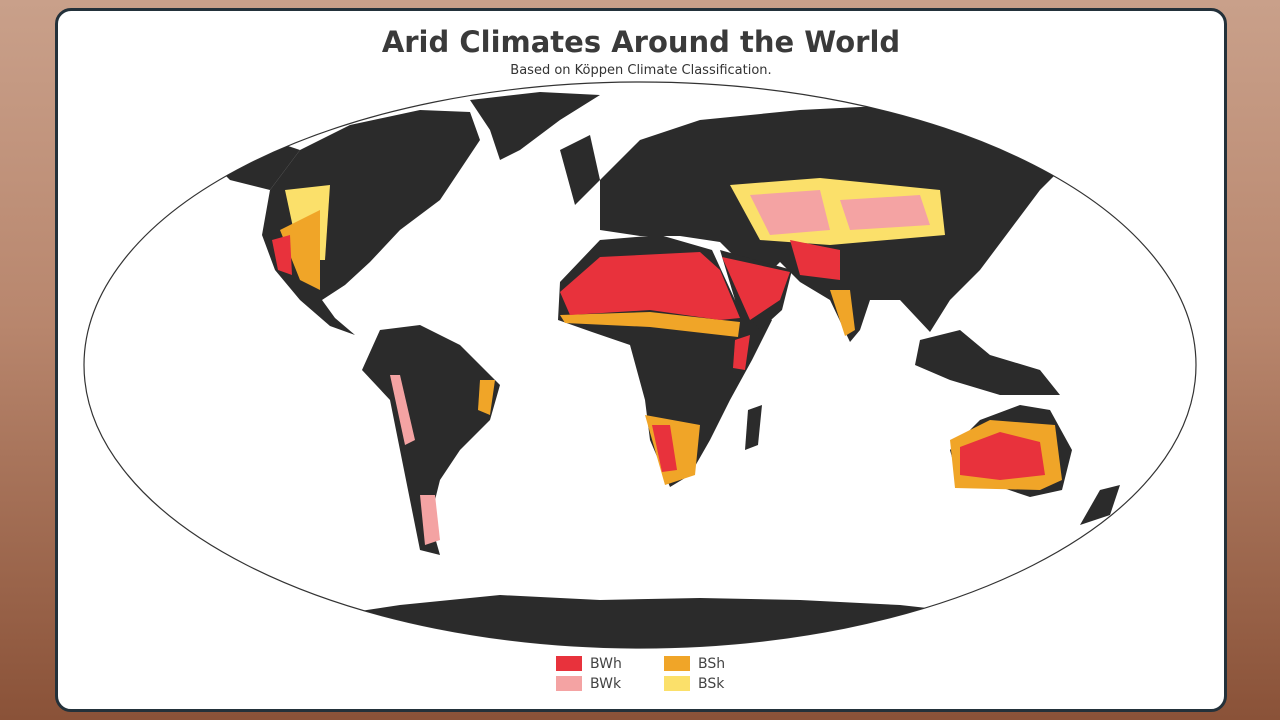  What do you see at coordinates (606, 684) in the screenshot?
I see `legend-label: BWk` at bounding box center [606, 684].